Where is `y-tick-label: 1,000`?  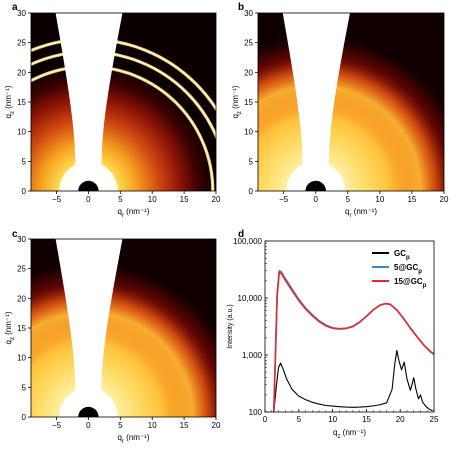
y-tick-label: 1,000 is located at coordinates (252, 355).